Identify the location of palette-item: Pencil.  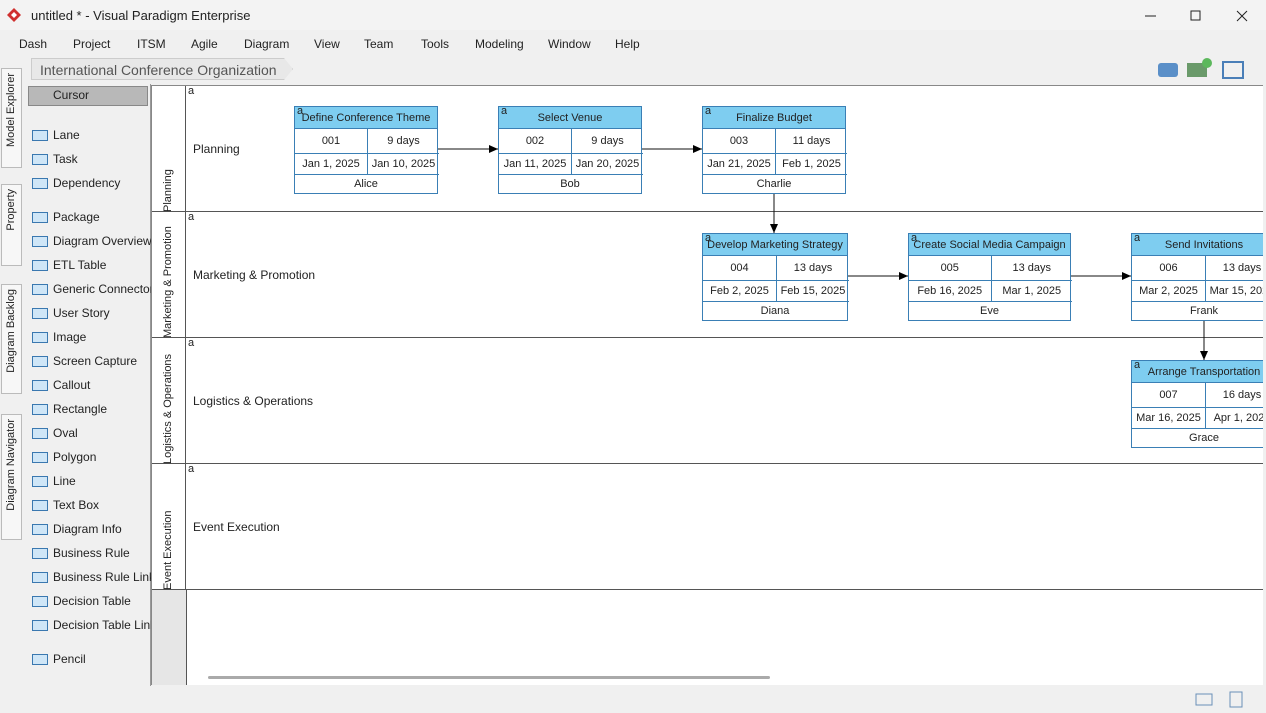
(69, 659).